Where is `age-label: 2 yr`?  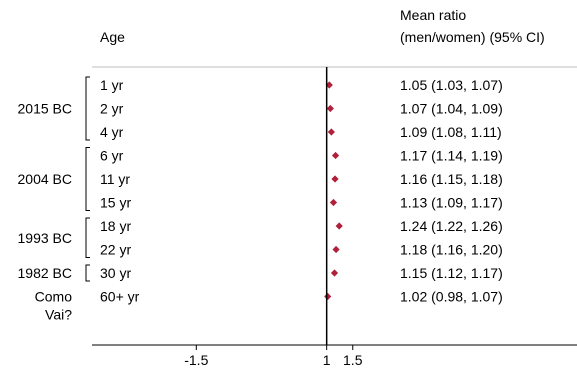
age-label: 2 yr is located at coordinates (112, 109).